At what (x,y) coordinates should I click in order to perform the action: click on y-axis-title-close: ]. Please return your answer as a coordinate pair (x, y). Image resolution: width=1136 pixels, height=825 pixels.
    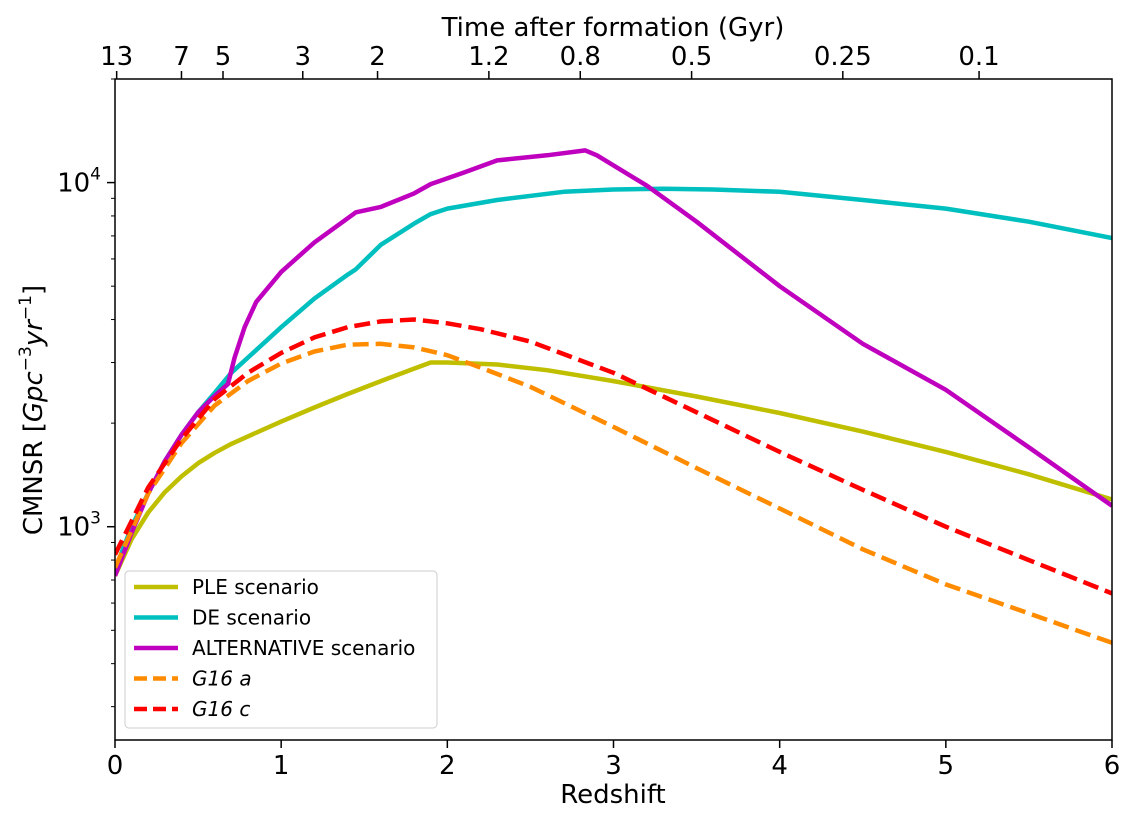
    Looking at the image, I should click on (34, 290).